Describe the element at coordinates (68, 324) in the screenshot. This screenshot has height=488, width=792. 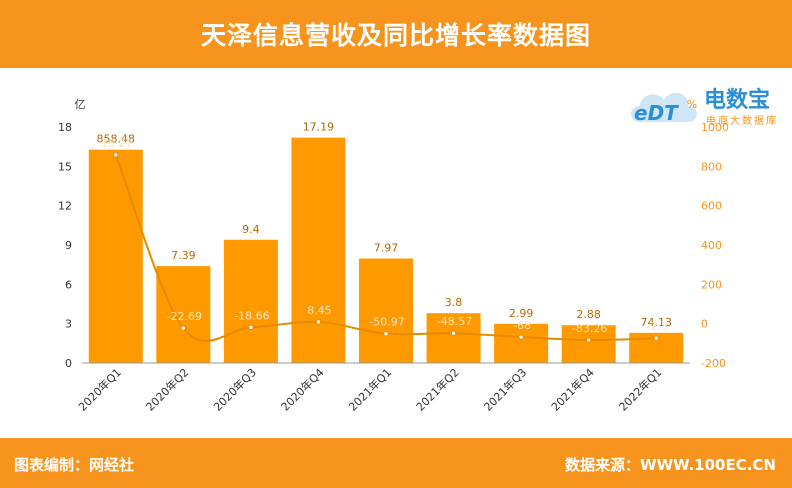
I see `y-left-tick-label: 3` at that location.